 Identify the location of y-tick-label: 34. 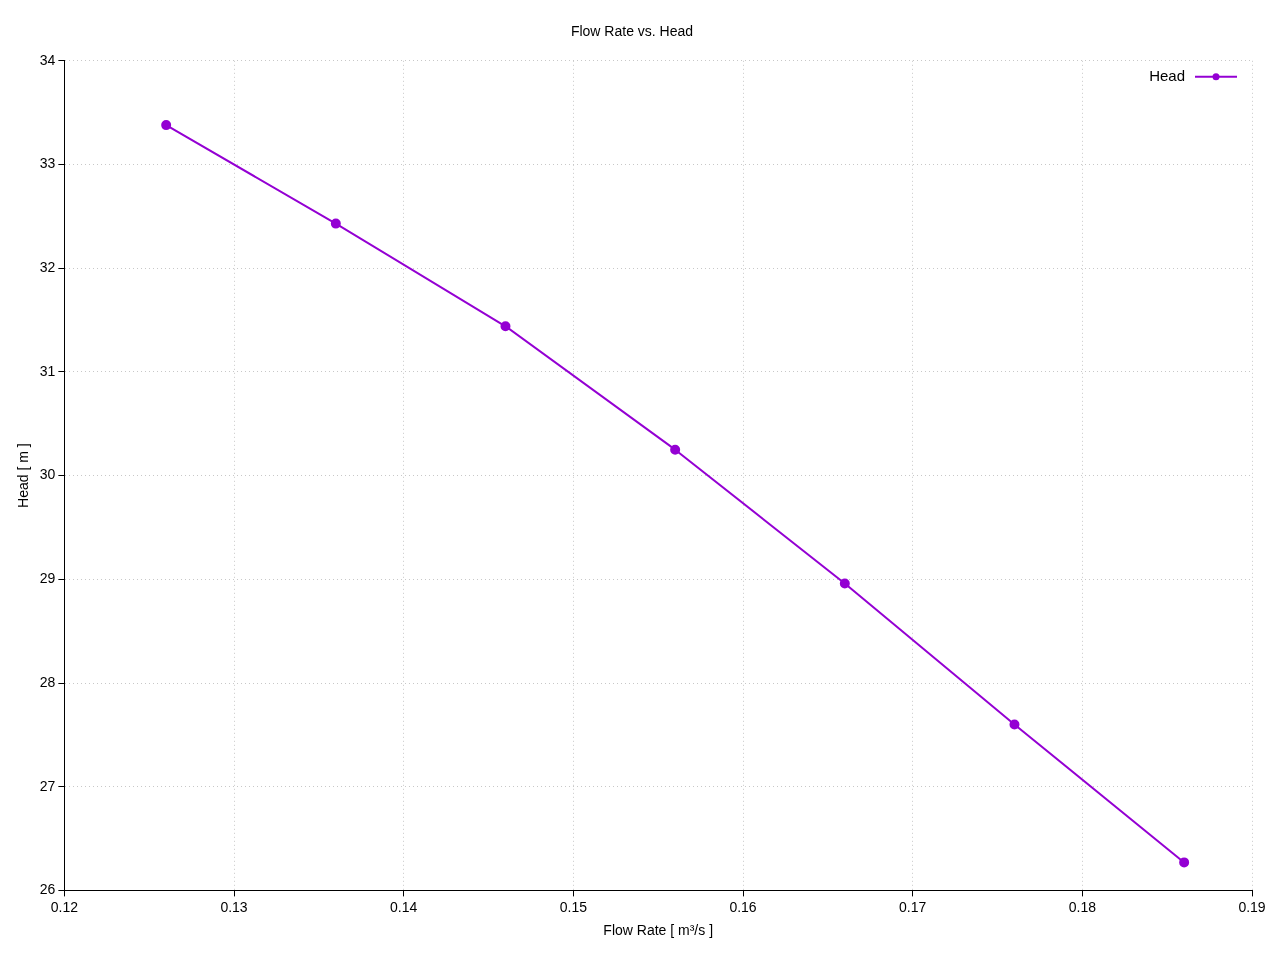
(47, 59).